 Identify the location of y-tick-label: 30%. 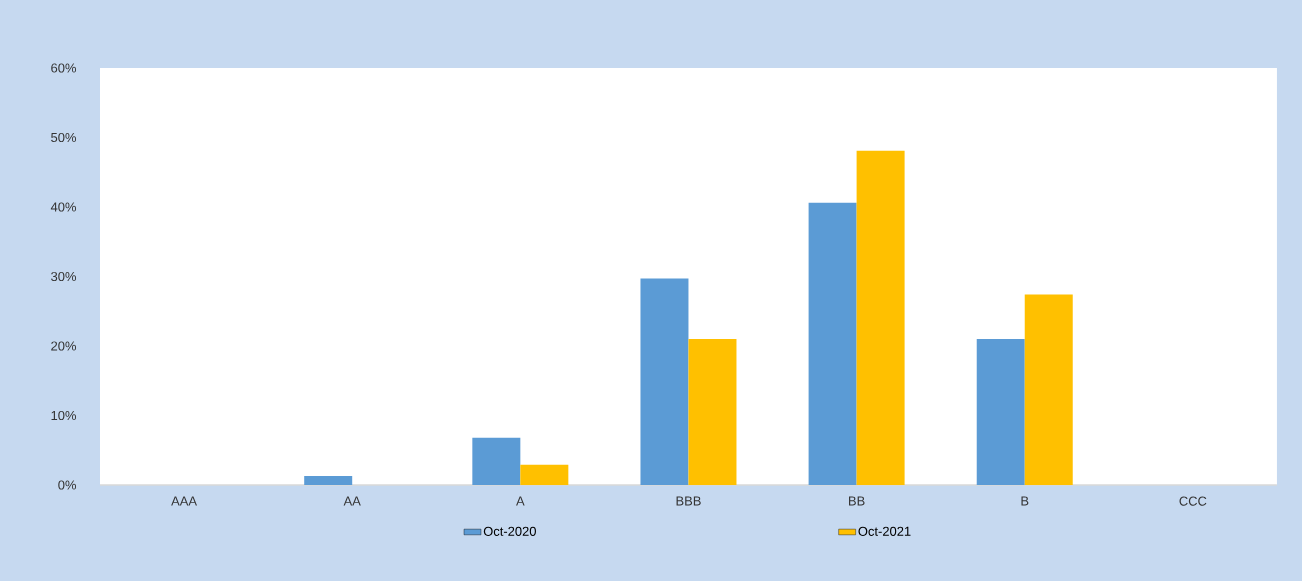
(64, 276).